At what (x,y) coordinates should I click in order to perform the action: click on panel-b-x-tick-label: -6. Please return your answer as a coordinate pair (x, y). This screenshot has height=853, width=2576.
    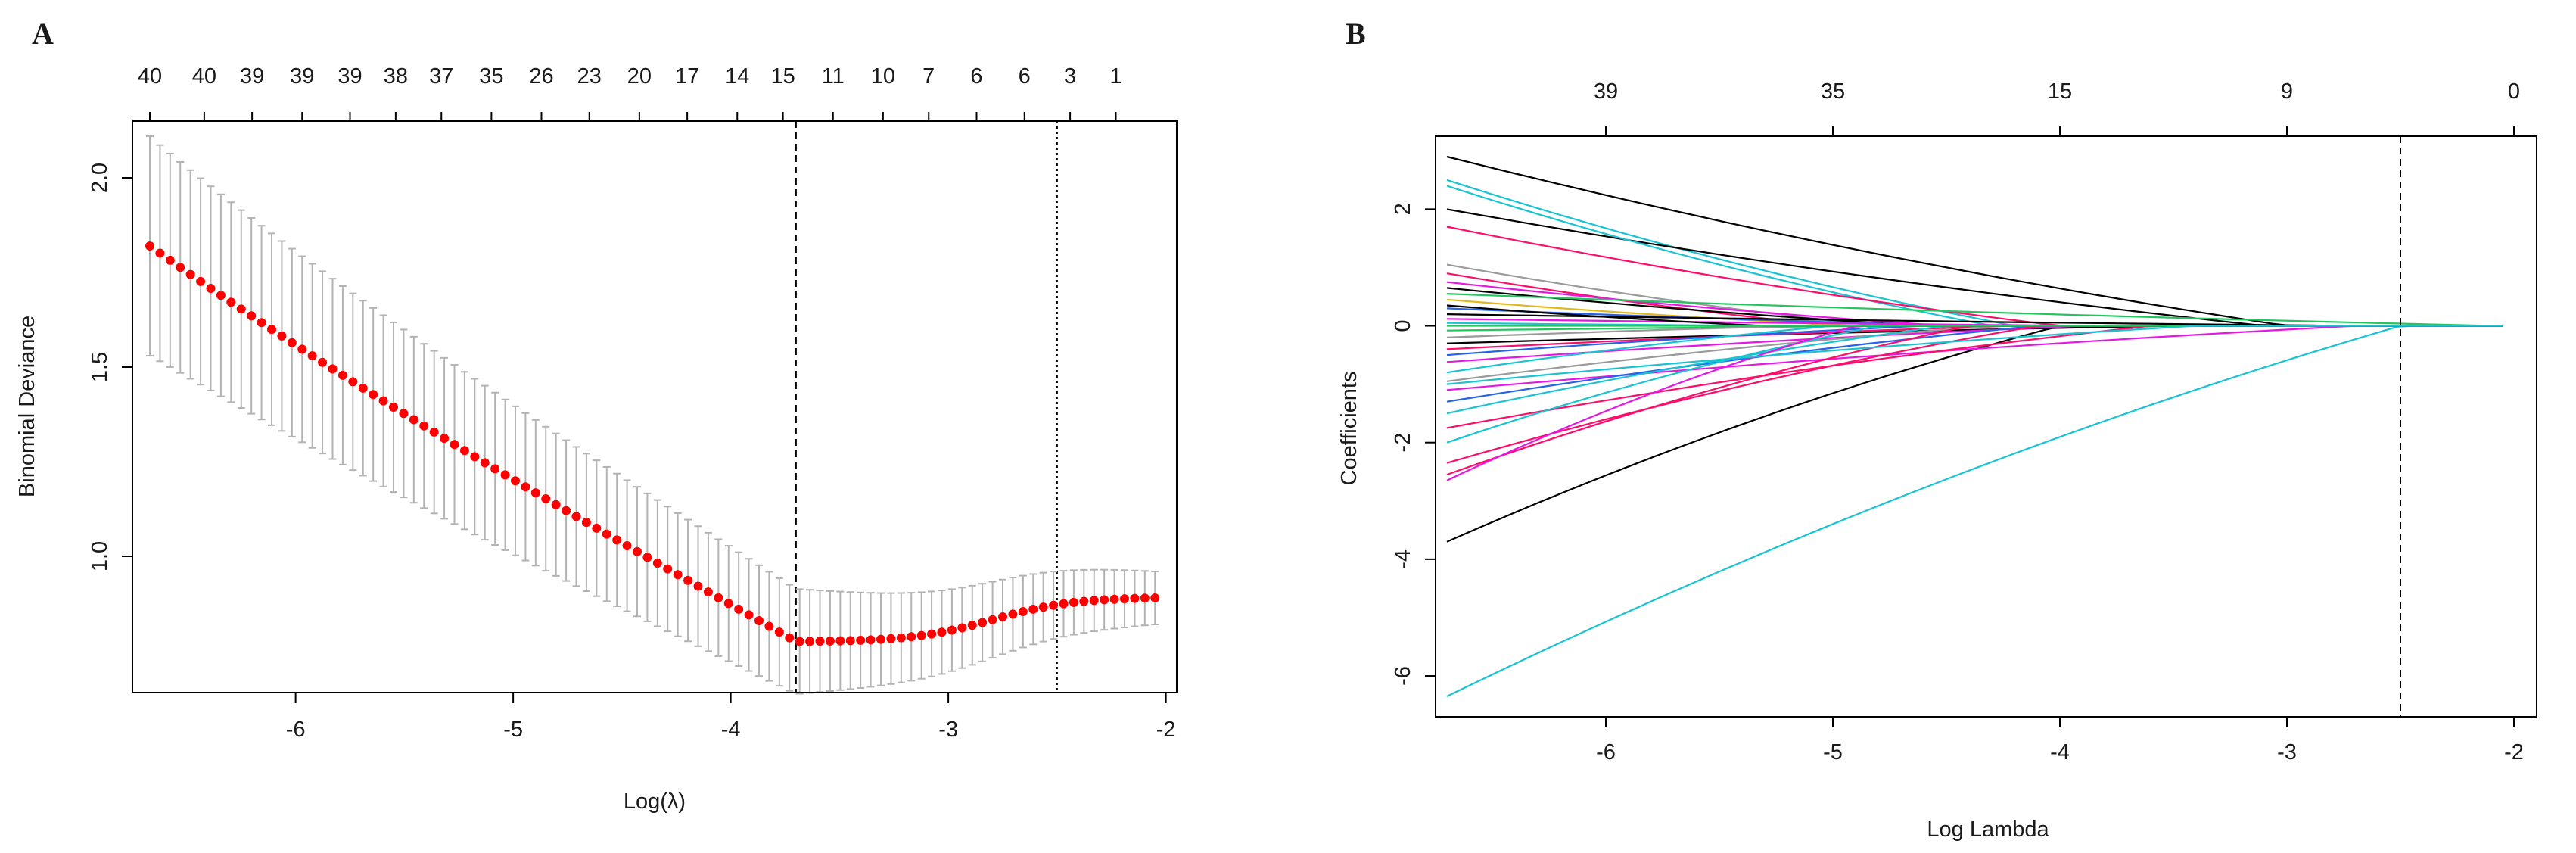
    Looking at the image, I should click on (1606, 752).